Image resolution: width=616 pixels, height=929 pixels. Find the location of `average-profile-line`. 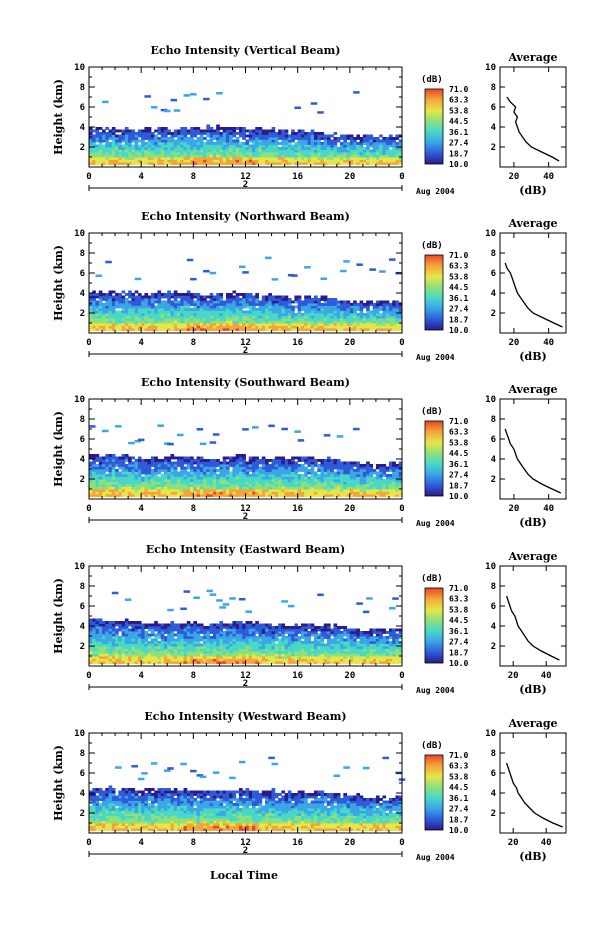

average-profile-line is located at coordinates (533, 461).